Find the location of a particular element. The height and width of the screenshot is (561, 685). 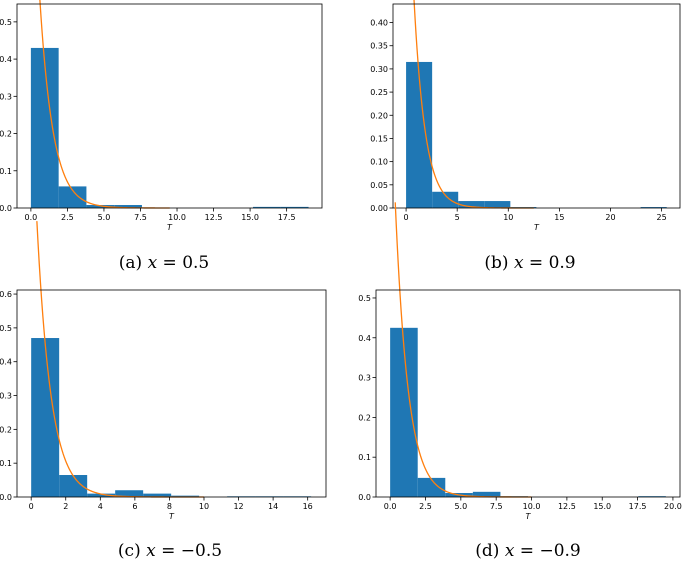

x-tick-label: 6 is located at coordinates (134, 506).